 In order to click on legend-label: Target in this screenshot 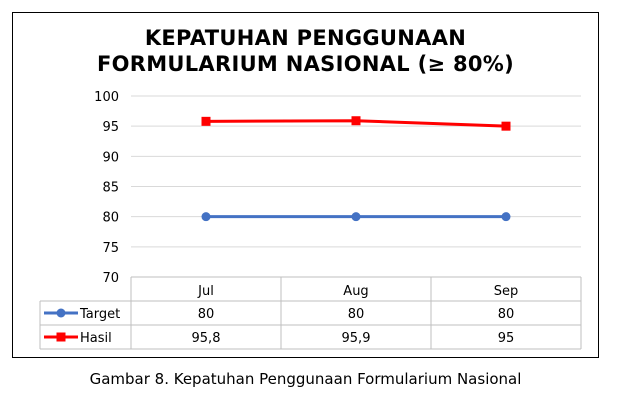, I will do `click(99, 314)`.